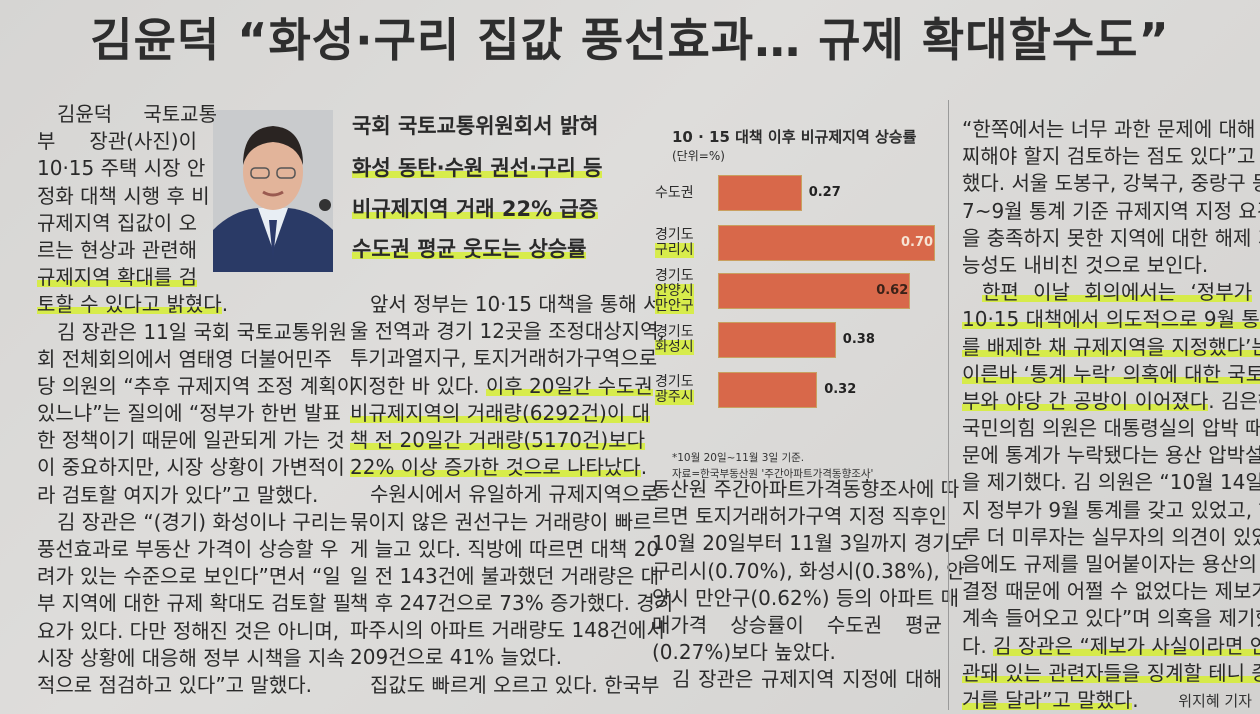 Image resolution: width=1260 pixels, height=714 pixels. I want to click on text-segment: 결정 때문에 어쩔 수 없었다는 제보가, so click(1111, 591).